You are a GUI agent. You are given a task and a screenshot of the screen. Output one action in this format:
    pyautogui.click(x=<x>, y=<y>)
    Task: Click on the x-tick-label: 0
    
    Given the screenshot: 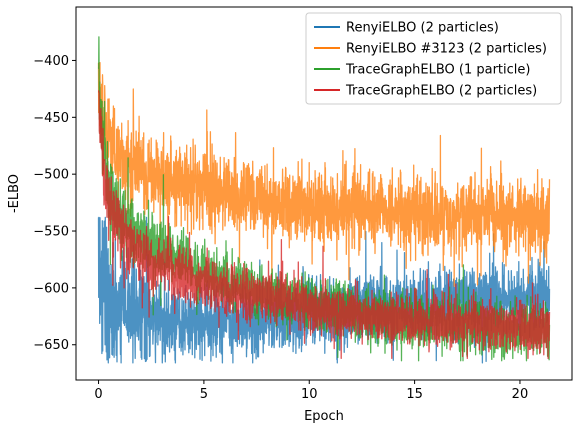 What is the action you would take?
    pyautogui.click(x=98, y=394)
    